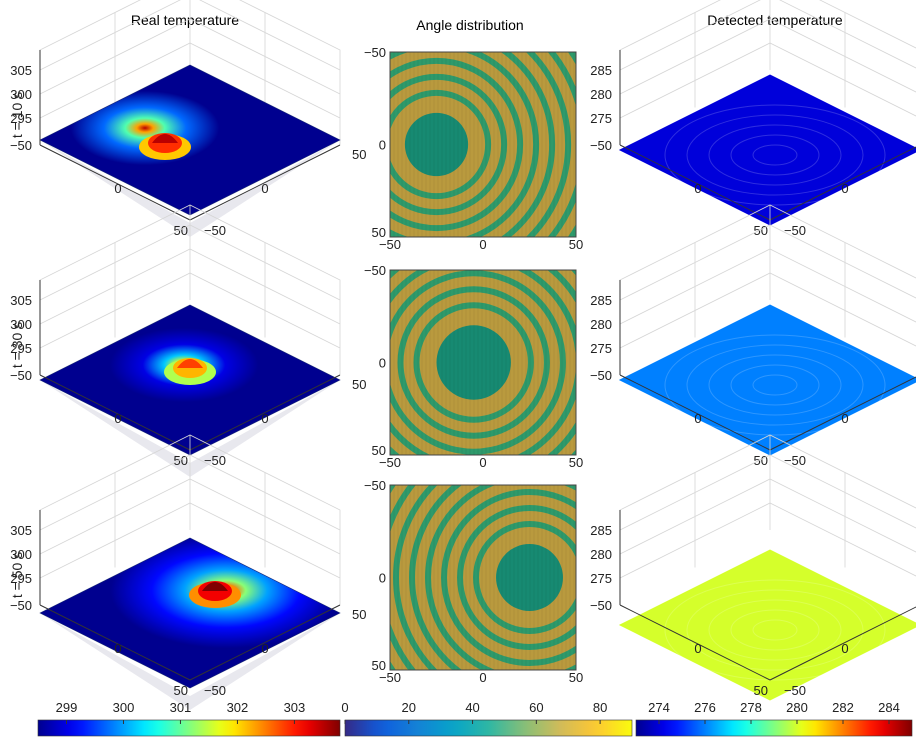  Describe the element at coordinates (889, 707) in the screenshot. I see `colorbar-tick-label: 284` at that location.